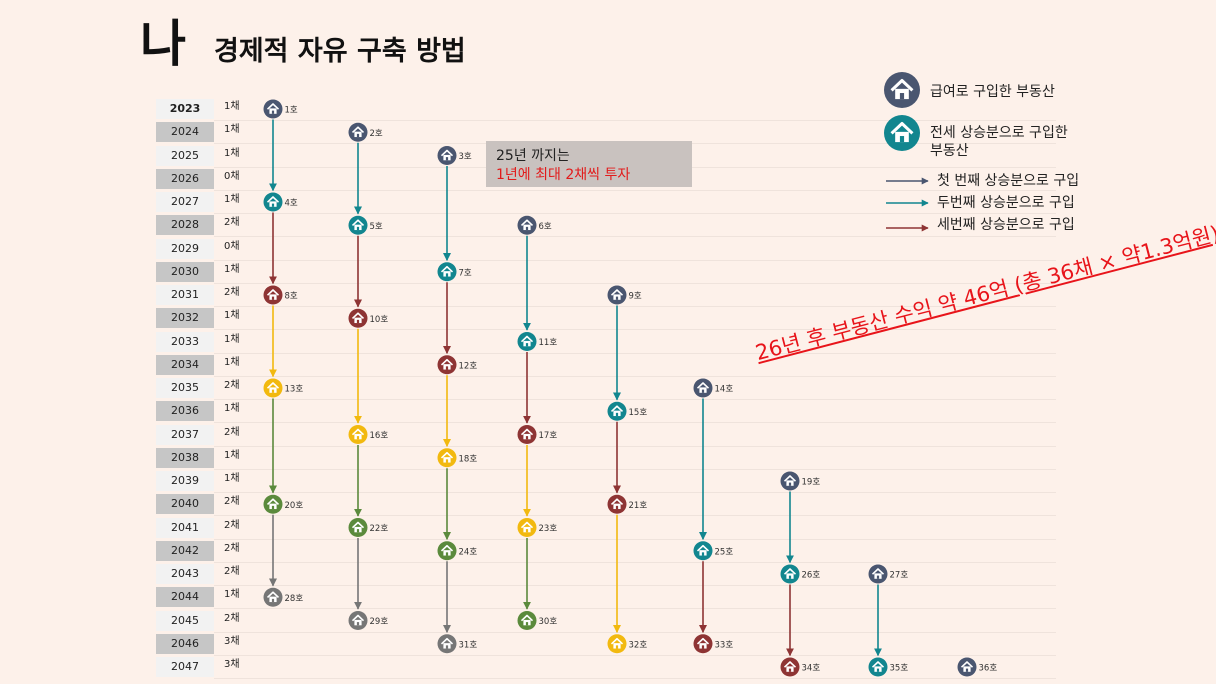 Image resolution: width=1216 pixels, height=684 pixels. I want to click on year-cell: 2047, so click(185, 667).